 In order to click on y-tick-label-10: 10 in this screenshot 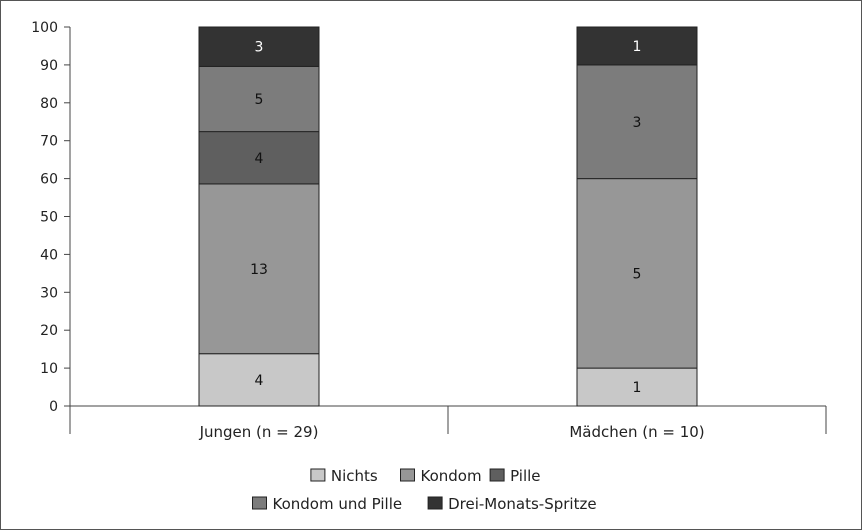, I will do `click(49, 369)`.